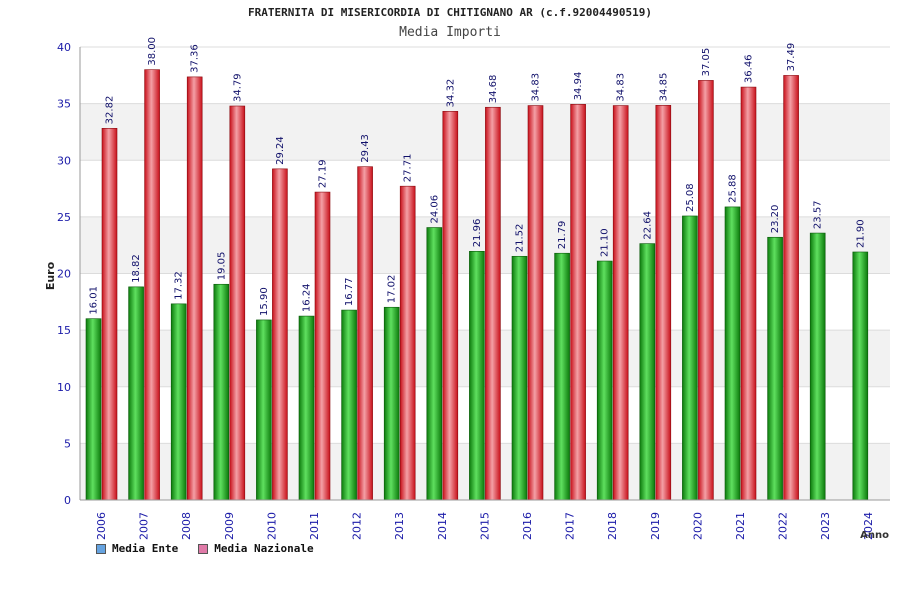 The image size is (900, 600). I want to click on x-tick-label: 2006, so click(101, 526).